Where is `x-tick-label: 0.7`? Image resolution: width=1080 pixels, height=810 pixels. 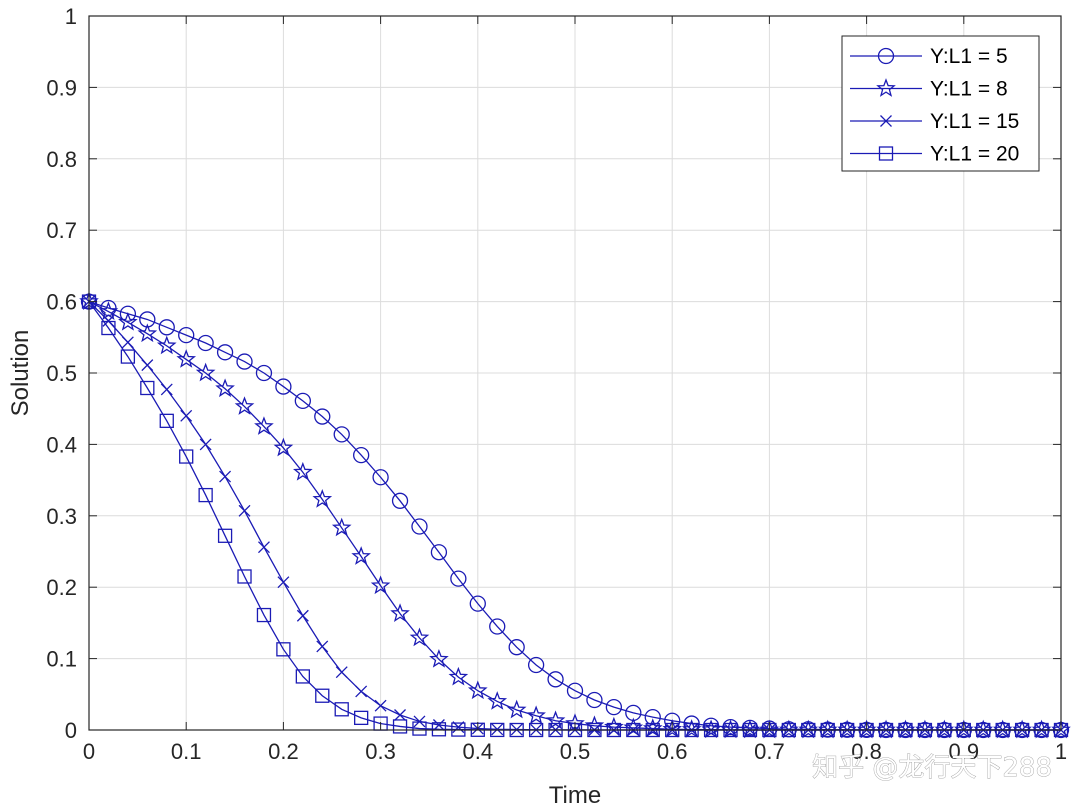
x-tick-label: 0.7 is located at coordinates (769, 751).